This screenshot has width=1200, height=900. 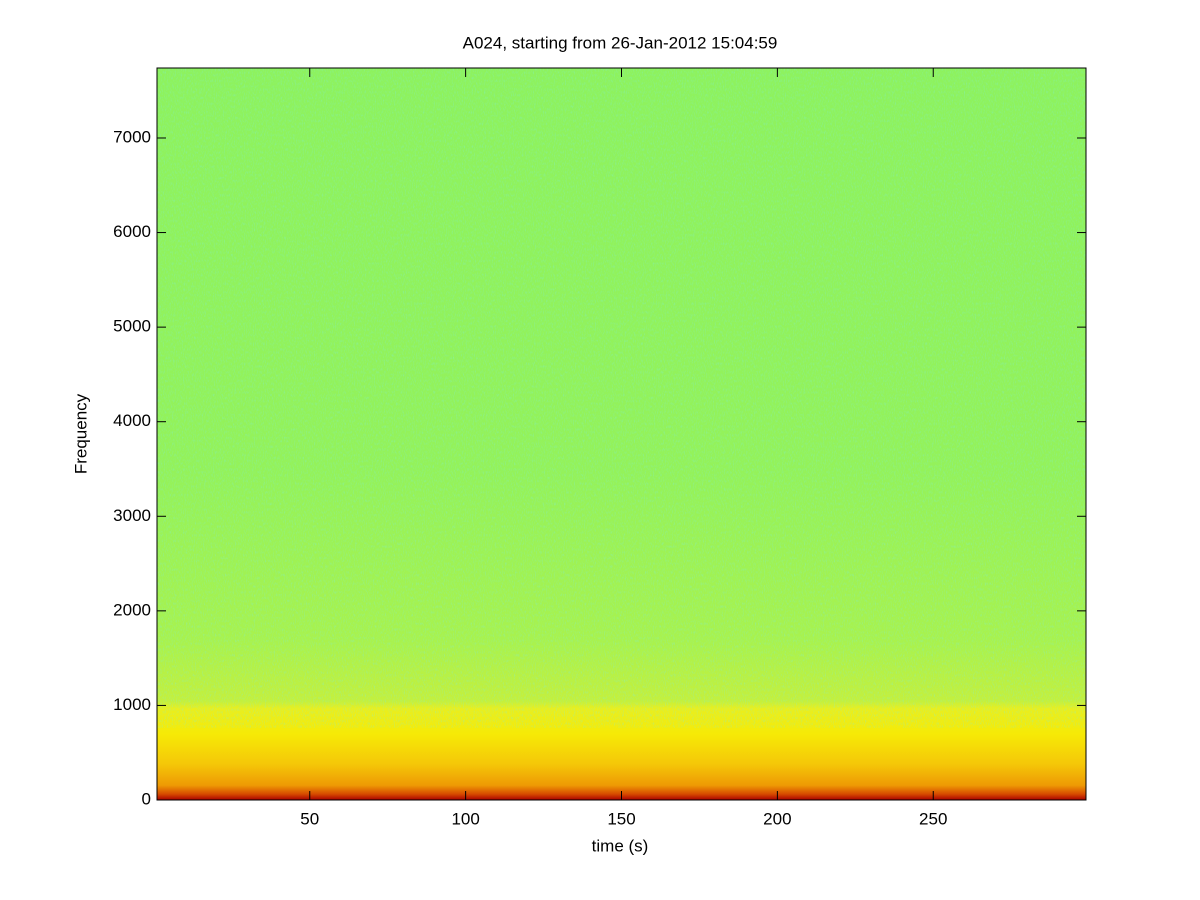 What do you see at coordinates (132, 326) in the screenshot?
I see `y-tick-label: 5000` at bounding box center [132, 326].